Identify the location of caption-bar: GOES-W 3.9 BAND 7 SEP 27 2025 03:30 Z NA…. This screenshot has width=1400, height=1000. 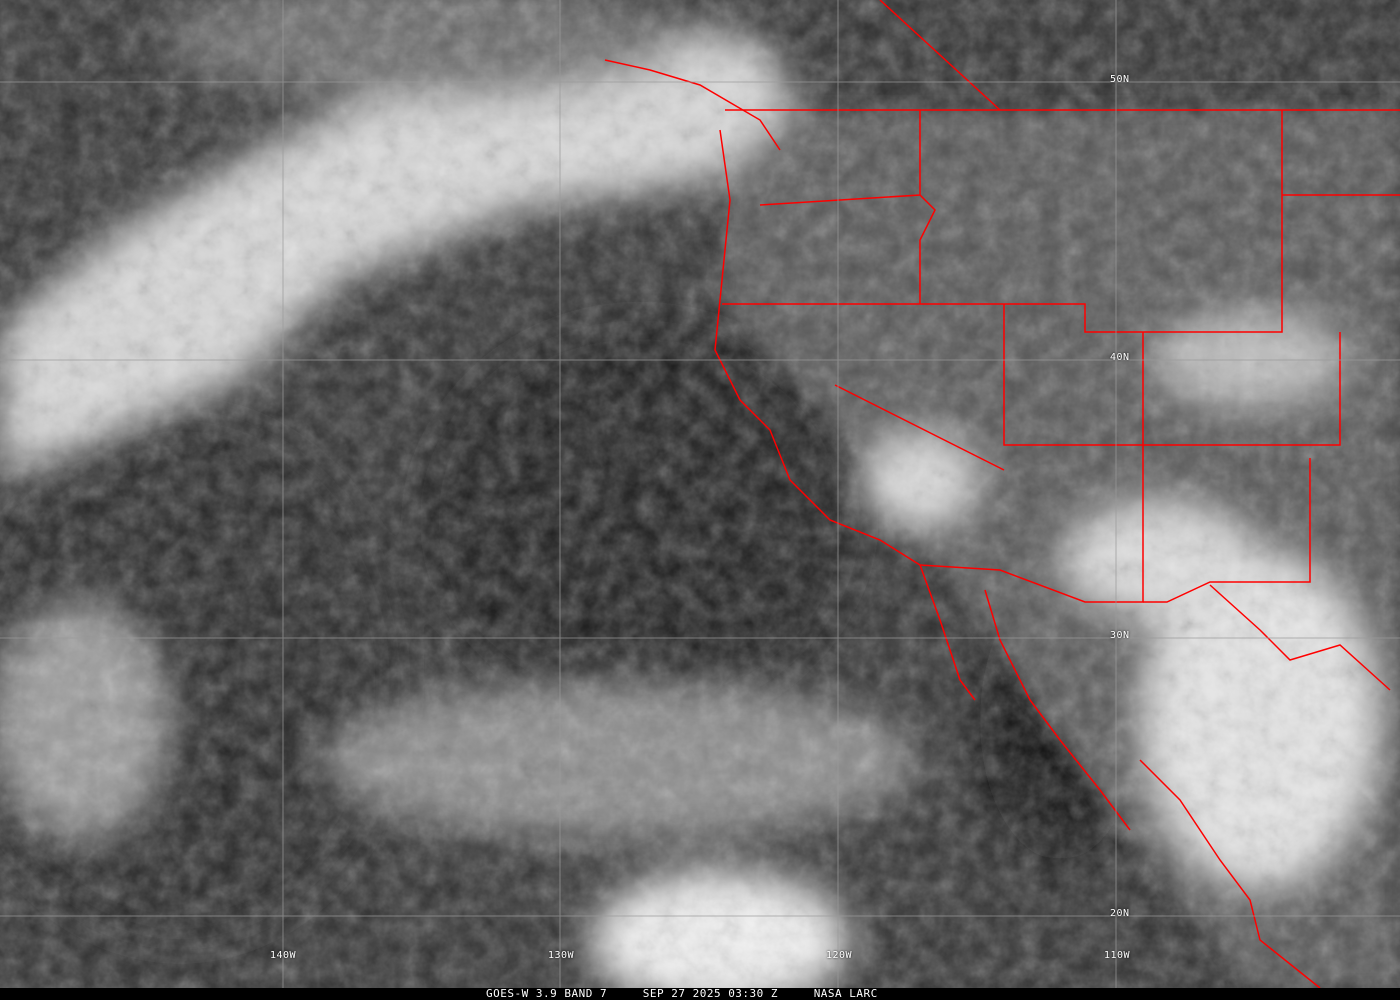
(700, 993).